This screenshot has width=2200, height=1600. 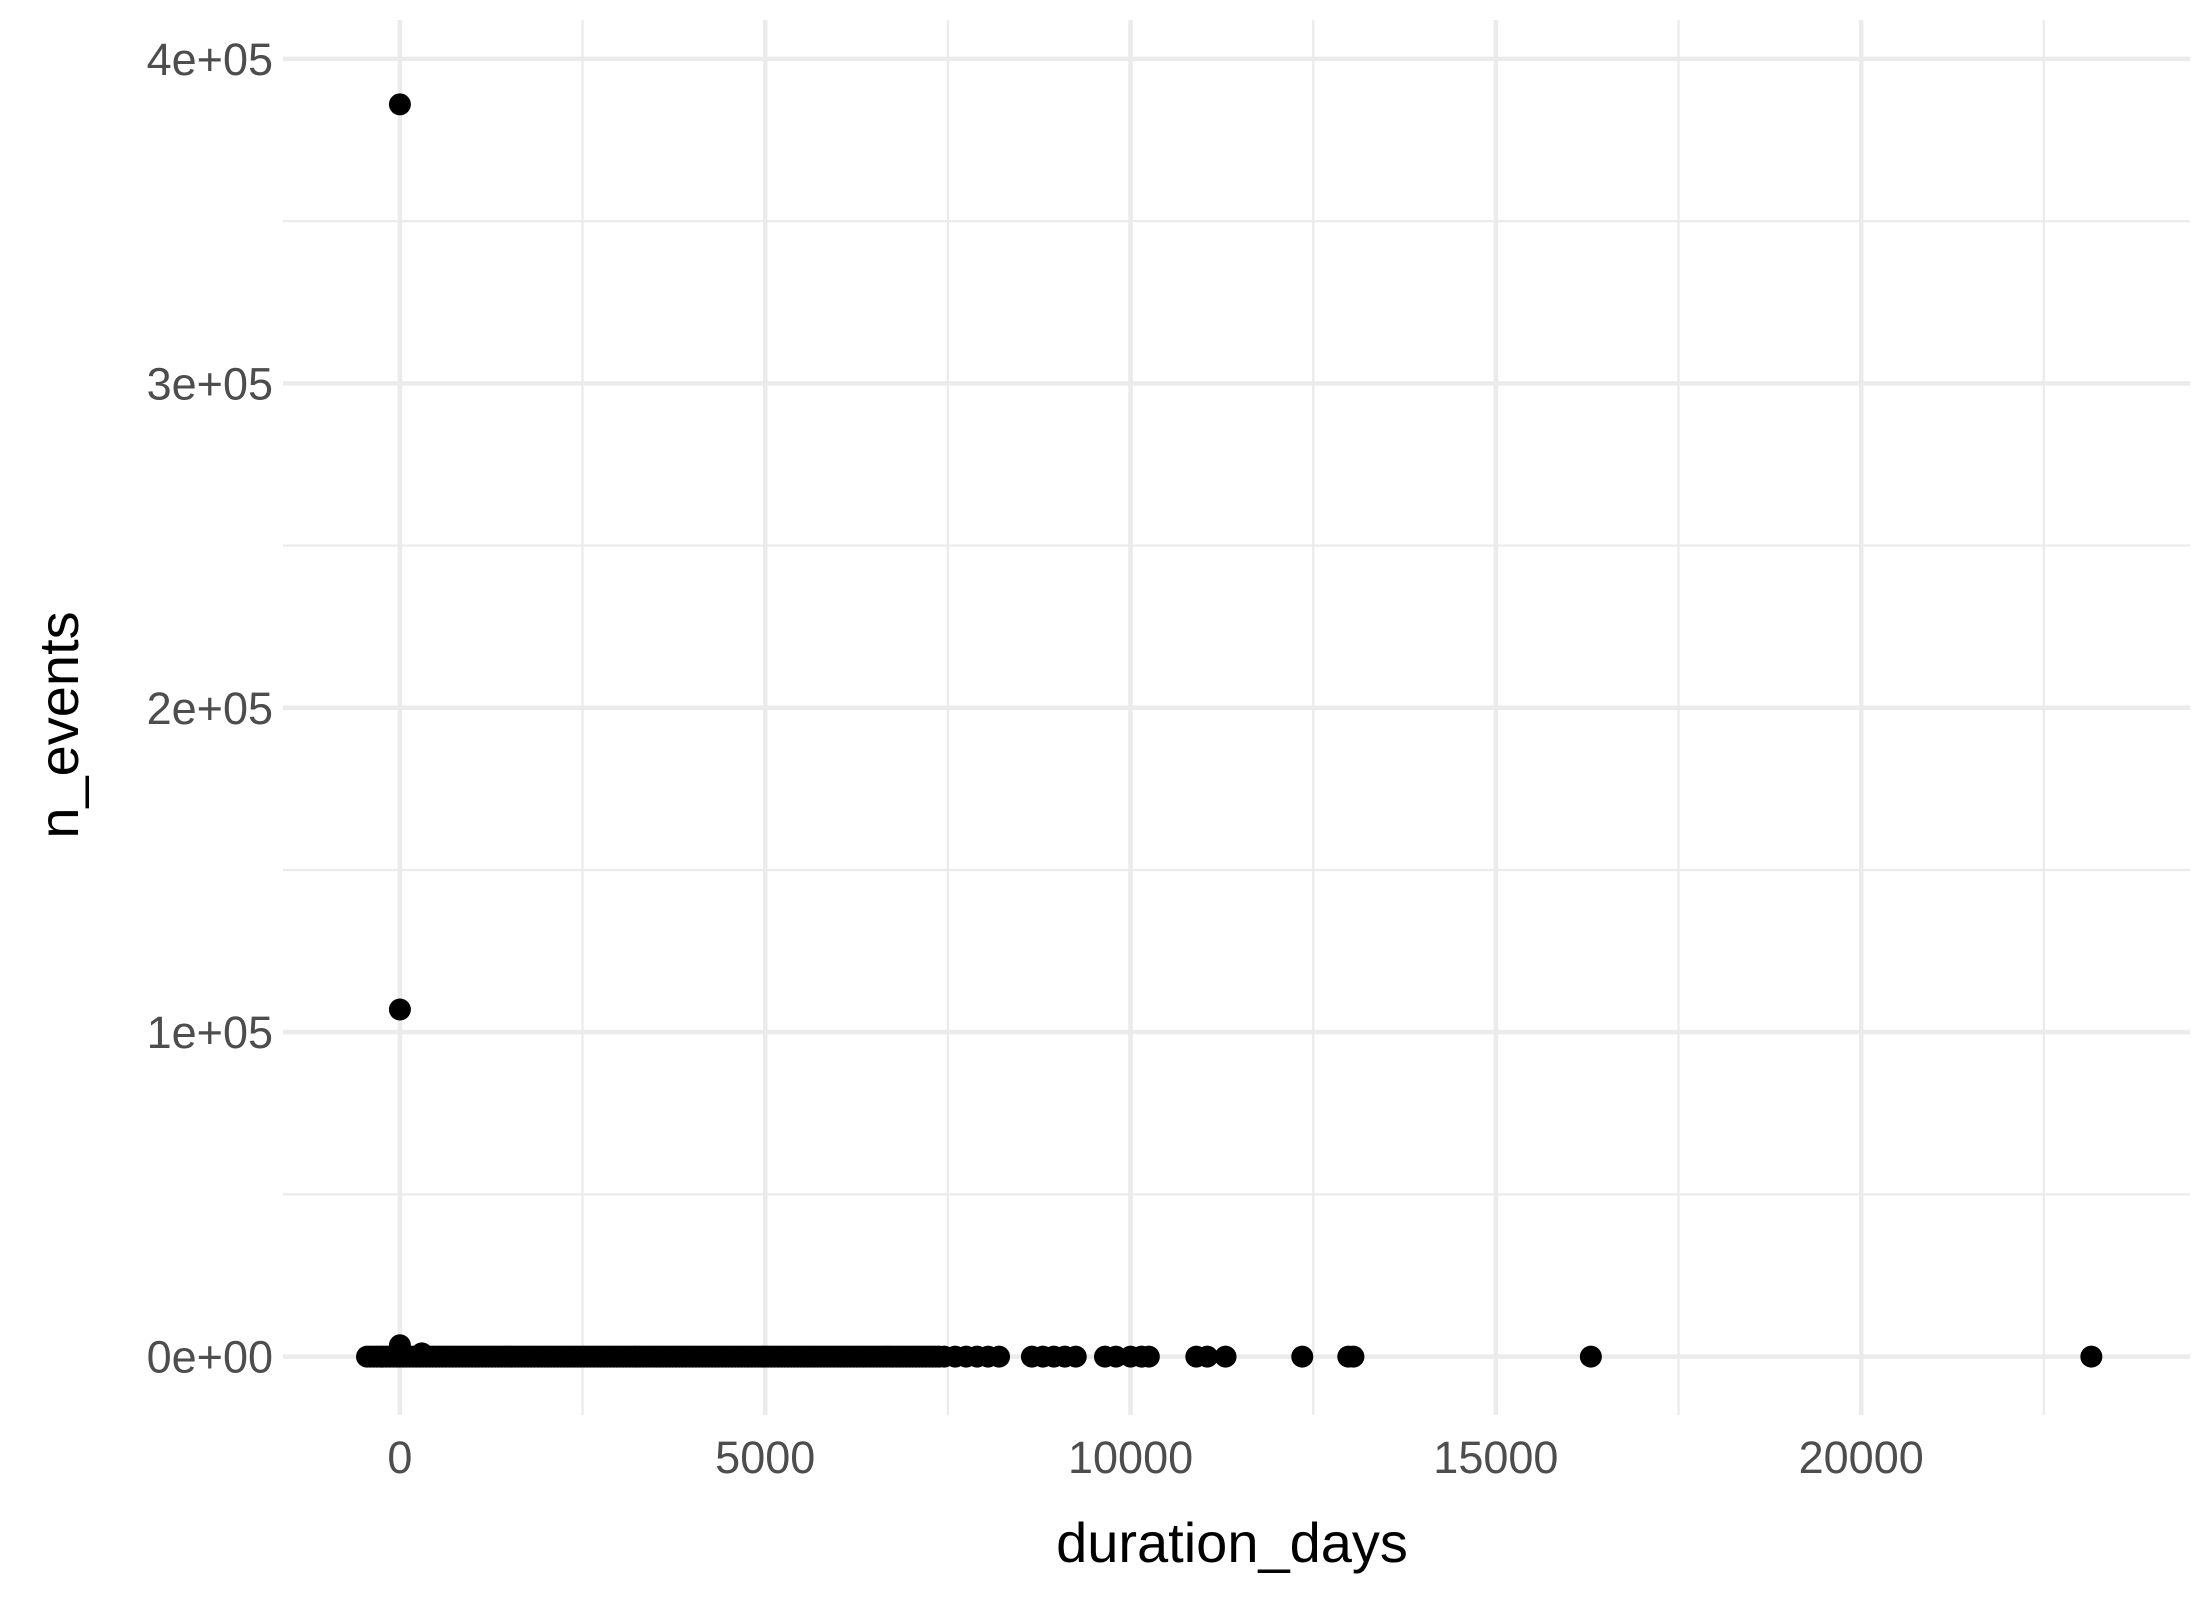 What do you see at coordinates (1495, 1457) in the screenshot?
I see `x-tick-label: 15000` at bounding box center [1495, 1457].